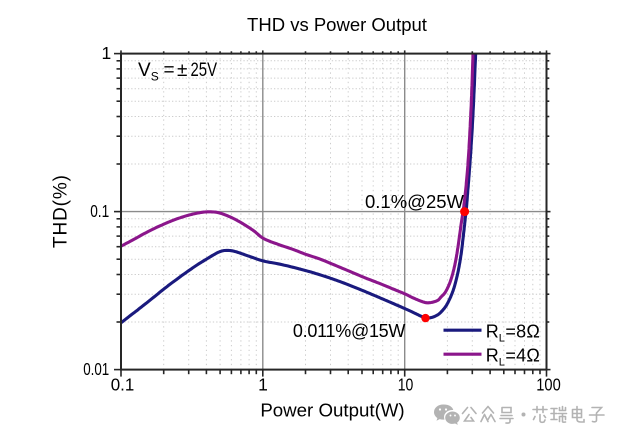  I want to click on svg-text: THD(%), so click(60, 211).